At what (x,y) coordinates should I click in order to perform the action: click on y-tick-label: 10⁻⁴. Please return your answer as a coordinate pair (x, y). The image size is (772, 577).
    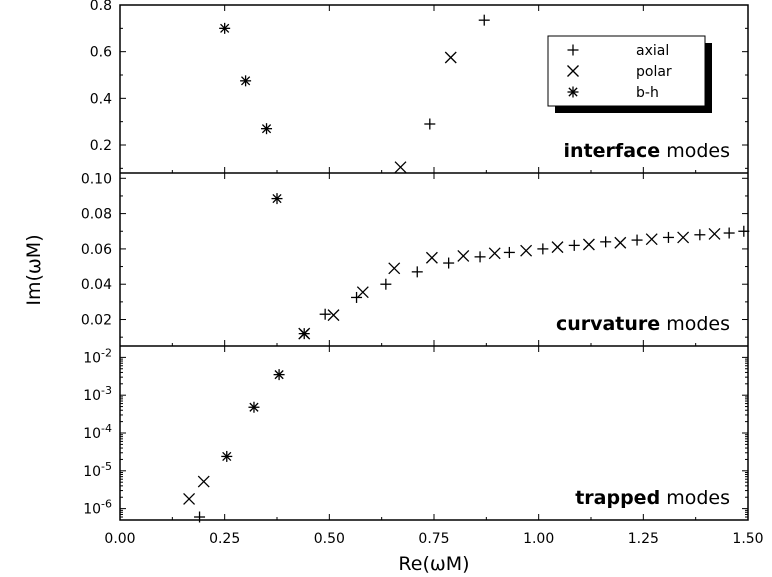
    Looking at the image, I should click on (97, 432).